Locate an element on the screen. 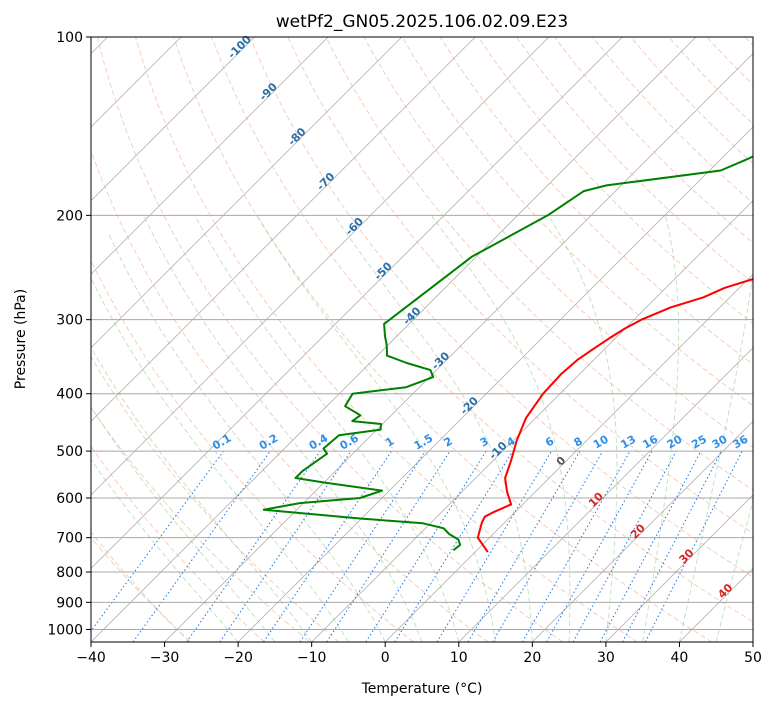  y-tick-label: 200 is located at coordinates (69, 216).